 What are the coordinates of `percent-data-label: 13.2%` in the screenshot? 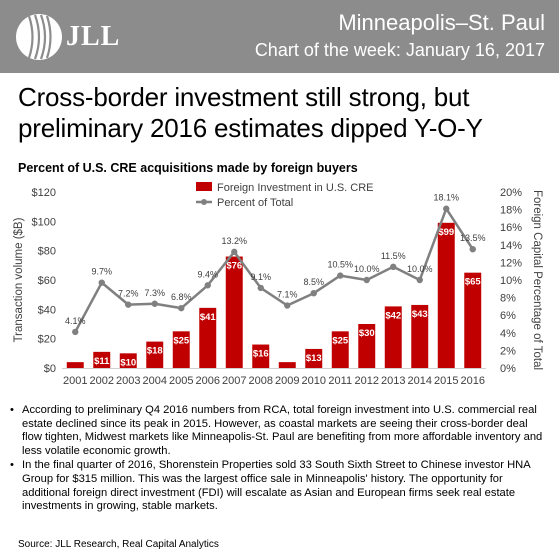 It's located at (234, 241).